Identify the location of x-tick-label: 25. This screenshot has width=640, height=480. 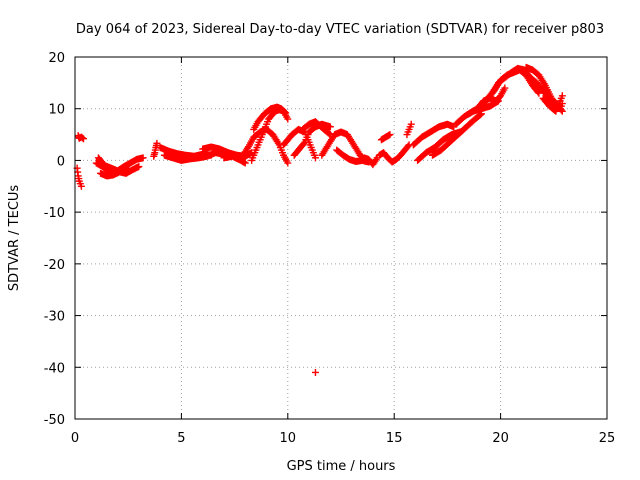
(607, 438).